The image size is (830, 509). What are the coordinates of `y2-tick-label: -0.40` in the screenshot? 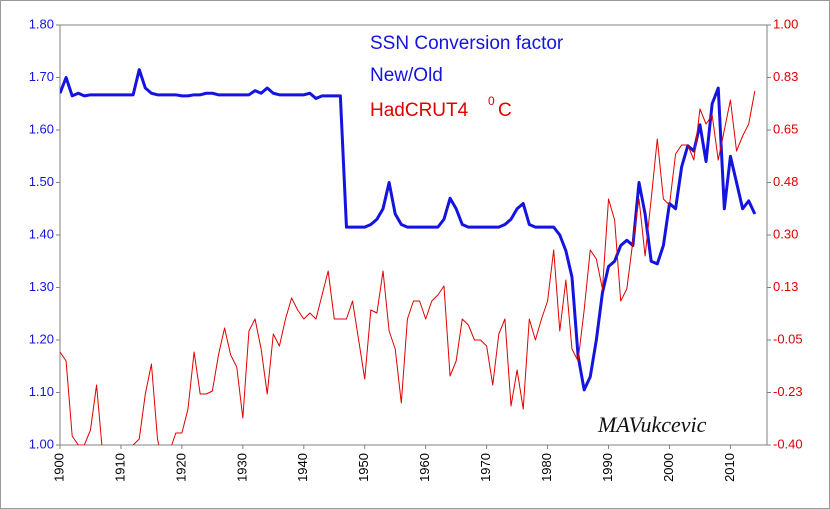 It's located at (788, 443).